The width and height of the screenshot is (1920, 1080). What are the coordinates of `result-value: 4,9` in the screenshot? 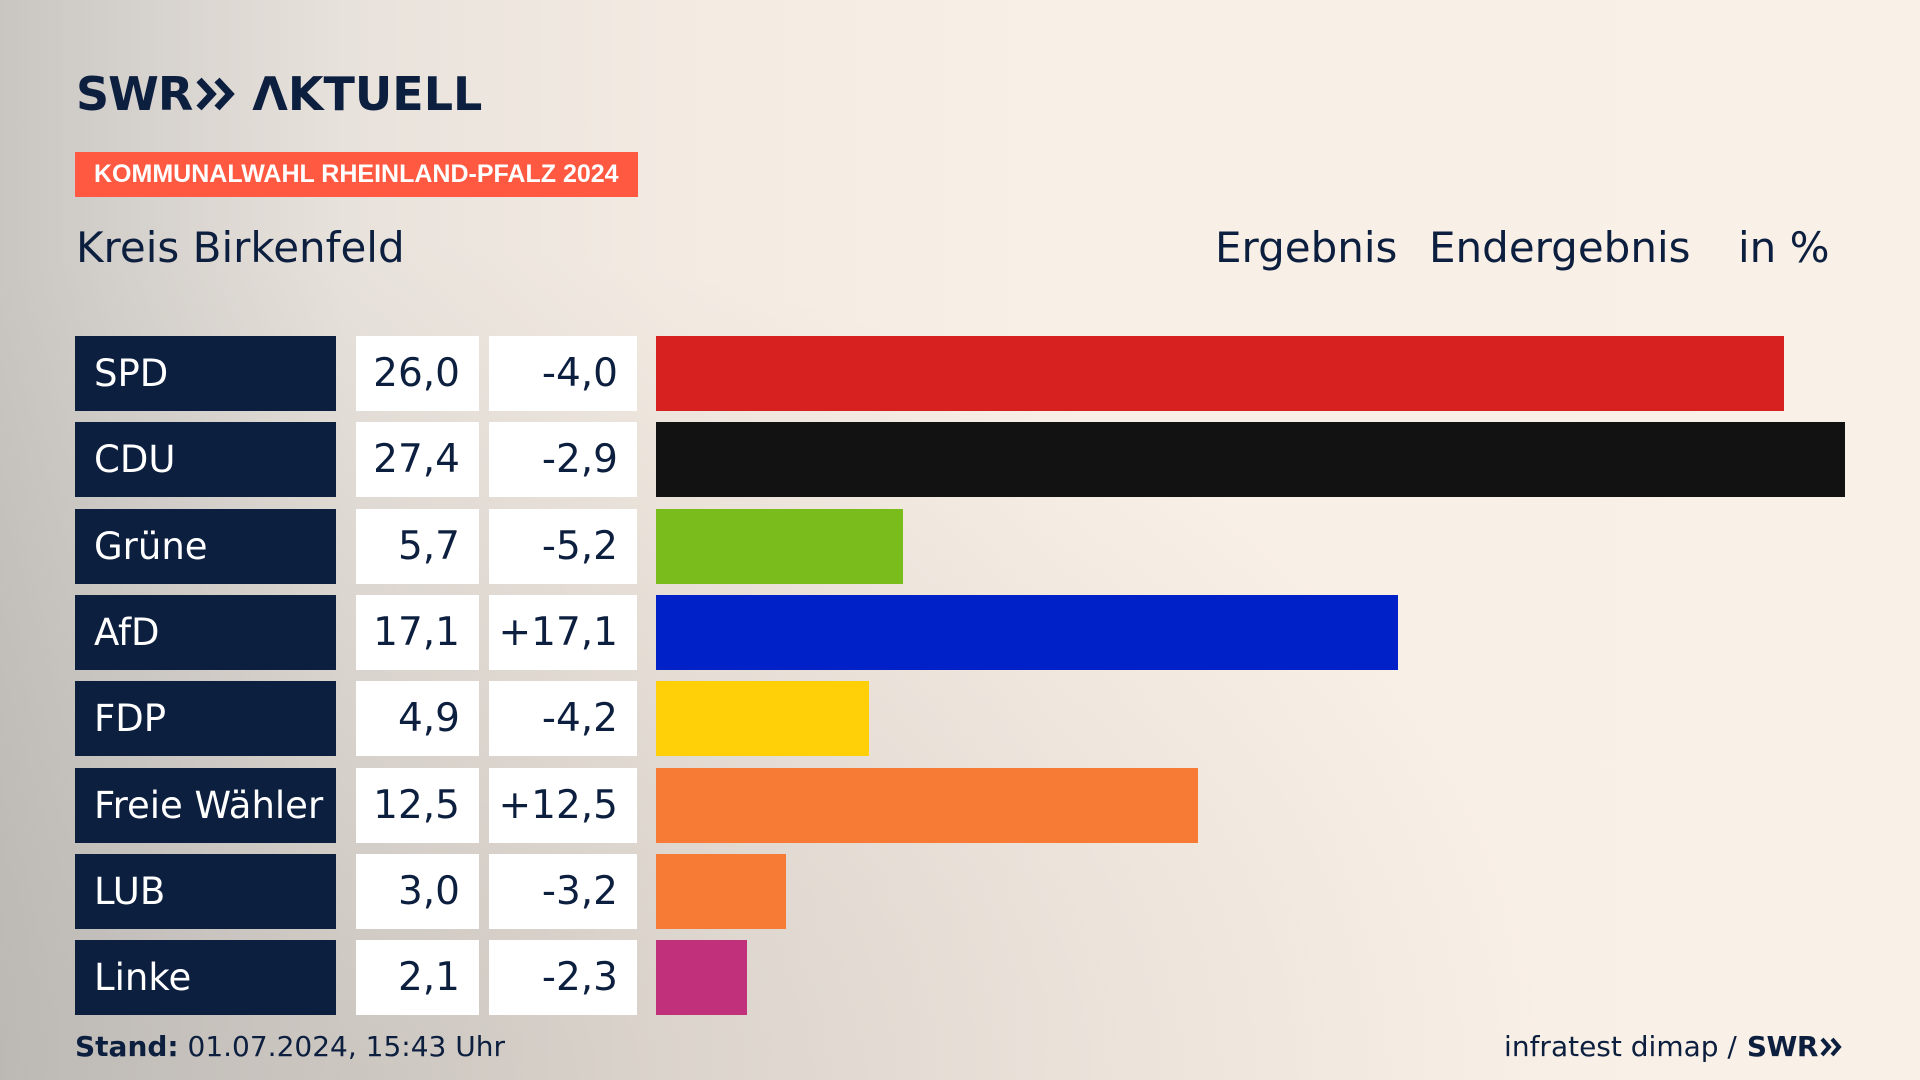 It's located at (417, 719).